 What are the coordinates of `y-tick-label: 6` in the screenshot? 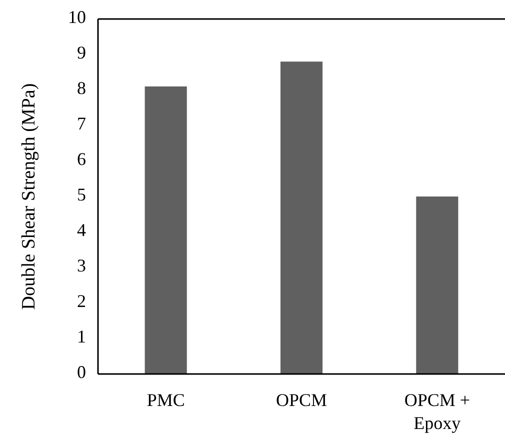 It's located at (81, 159).